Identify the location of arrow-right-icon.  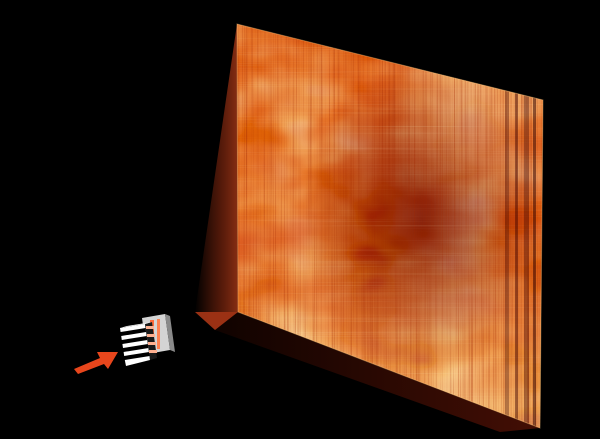
(96, 363).